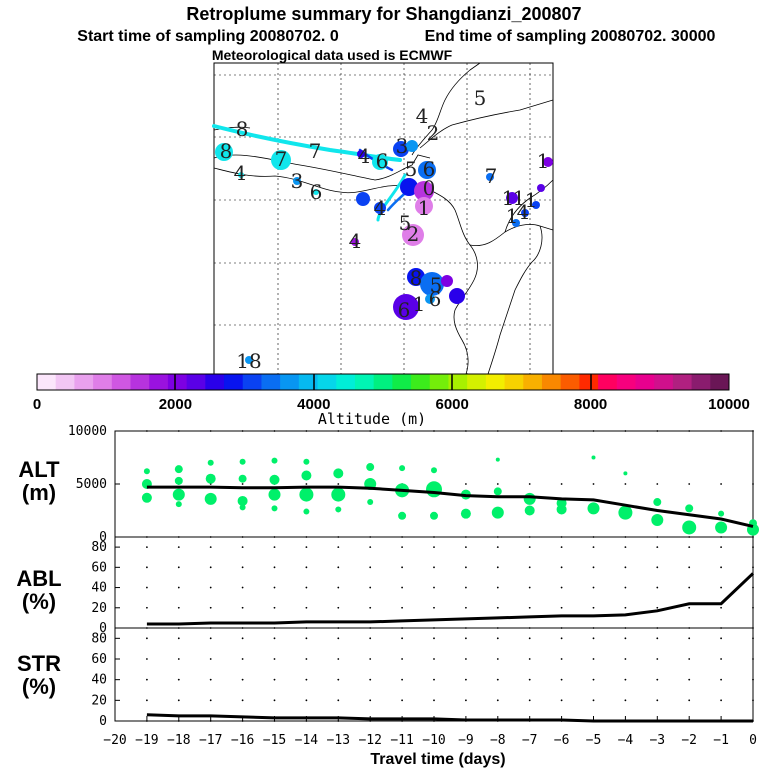 The width and height of the screenshot is (768, 768). I want to click on plume-centroids, so click(384, 252).